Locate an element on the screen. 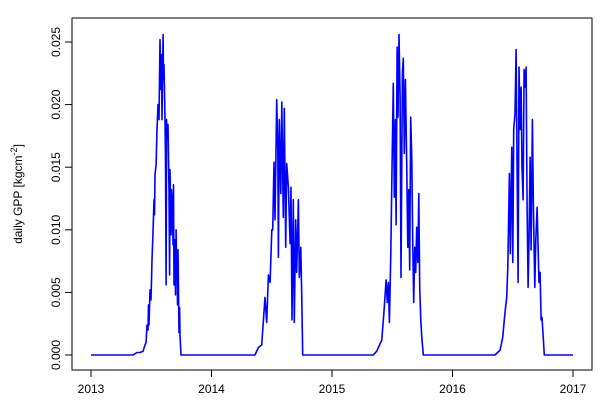  y-tick-label: 0.020 is located at coordinates (56, 104).